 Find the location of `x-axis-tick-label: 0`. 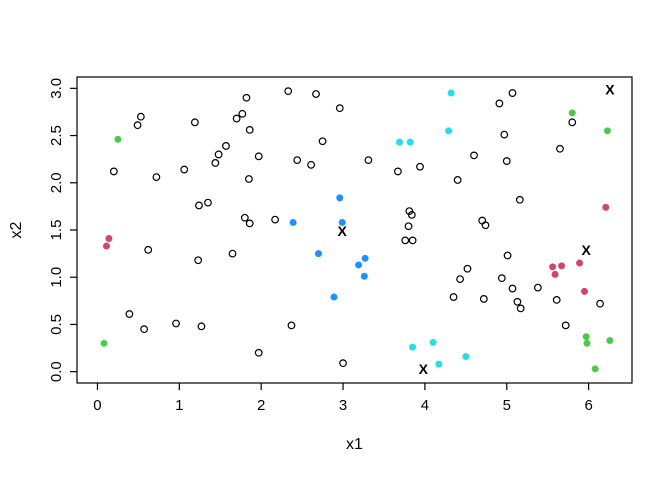

x-axis-tick-label: 0 is located at coordinates (97, 405).